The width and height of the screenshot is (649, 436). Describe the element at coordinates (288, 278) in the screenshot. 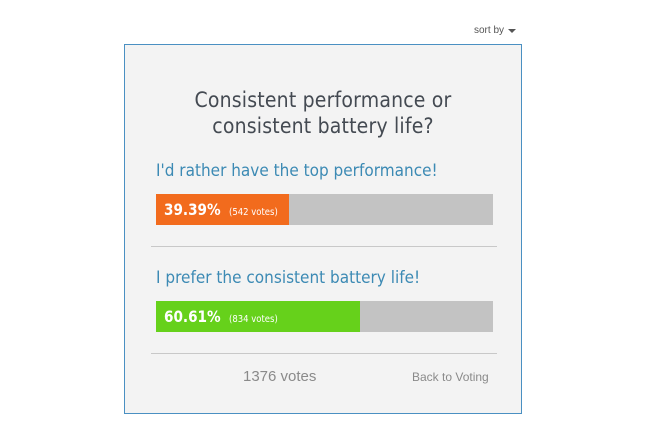

I see `option-label-battery: I prefer the consistent battery life!` at that location.